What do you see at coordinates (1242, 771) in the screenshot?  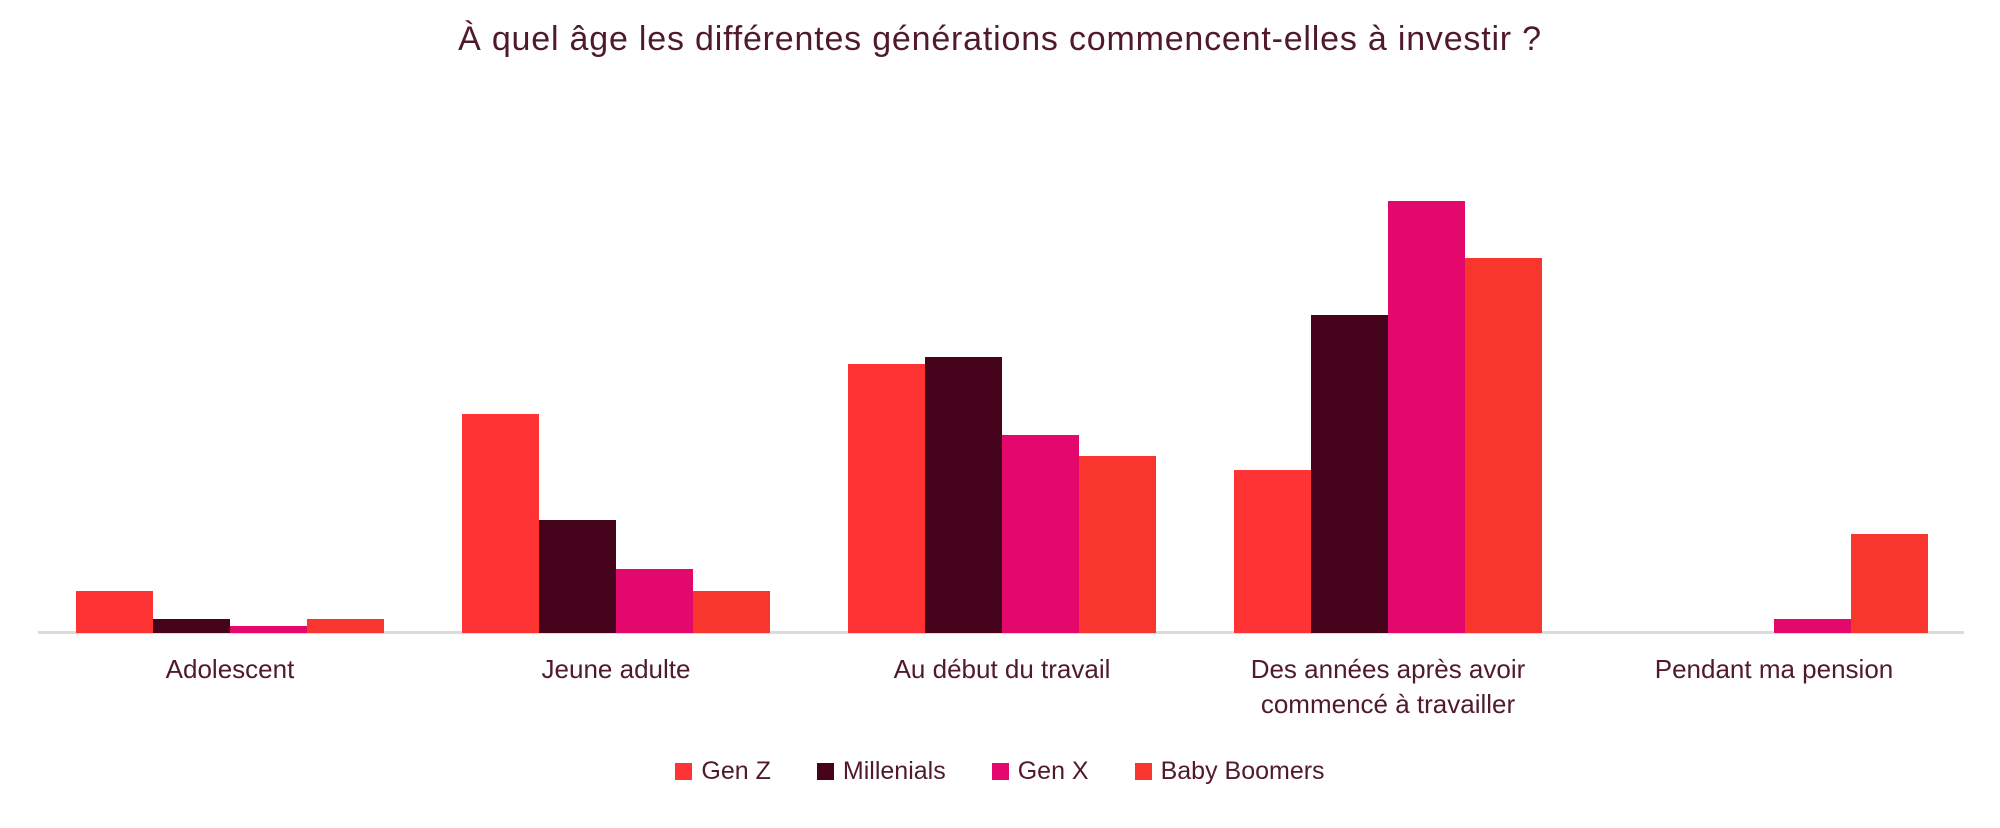 I see `legend-label-baby-boomers: Baby Boomers` at bounding box center [1242, 771].